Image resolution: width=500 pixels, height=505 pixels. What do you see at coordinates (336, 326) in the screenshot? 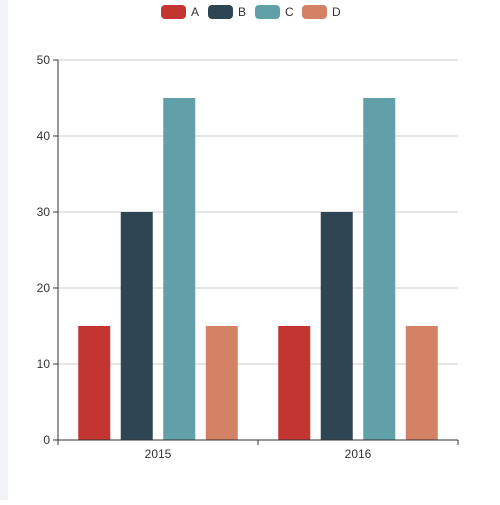
I see `bar-b-2016` at bounding box center [336, 326].